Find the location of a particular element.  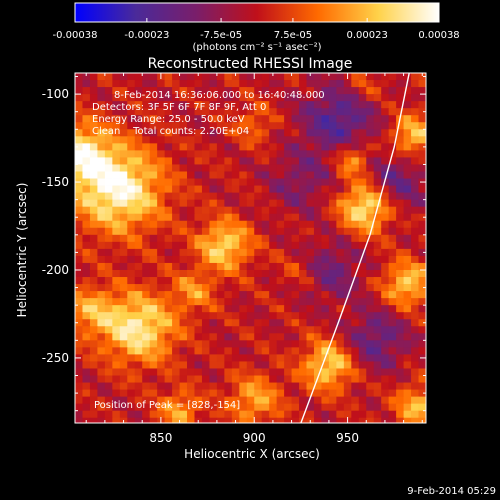

x-axis-label: Heliocentric X (arcsec) is located at coordinates (252, 454).